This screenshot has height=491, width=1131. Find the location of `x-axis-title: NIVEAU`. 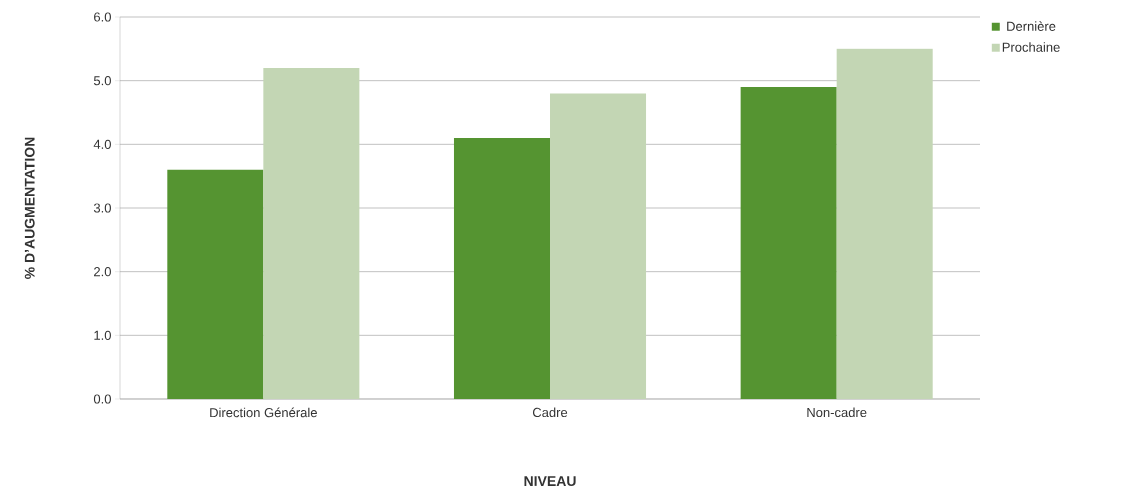

x-axis-title: NIVEAU is located at coordinates (550, 481).